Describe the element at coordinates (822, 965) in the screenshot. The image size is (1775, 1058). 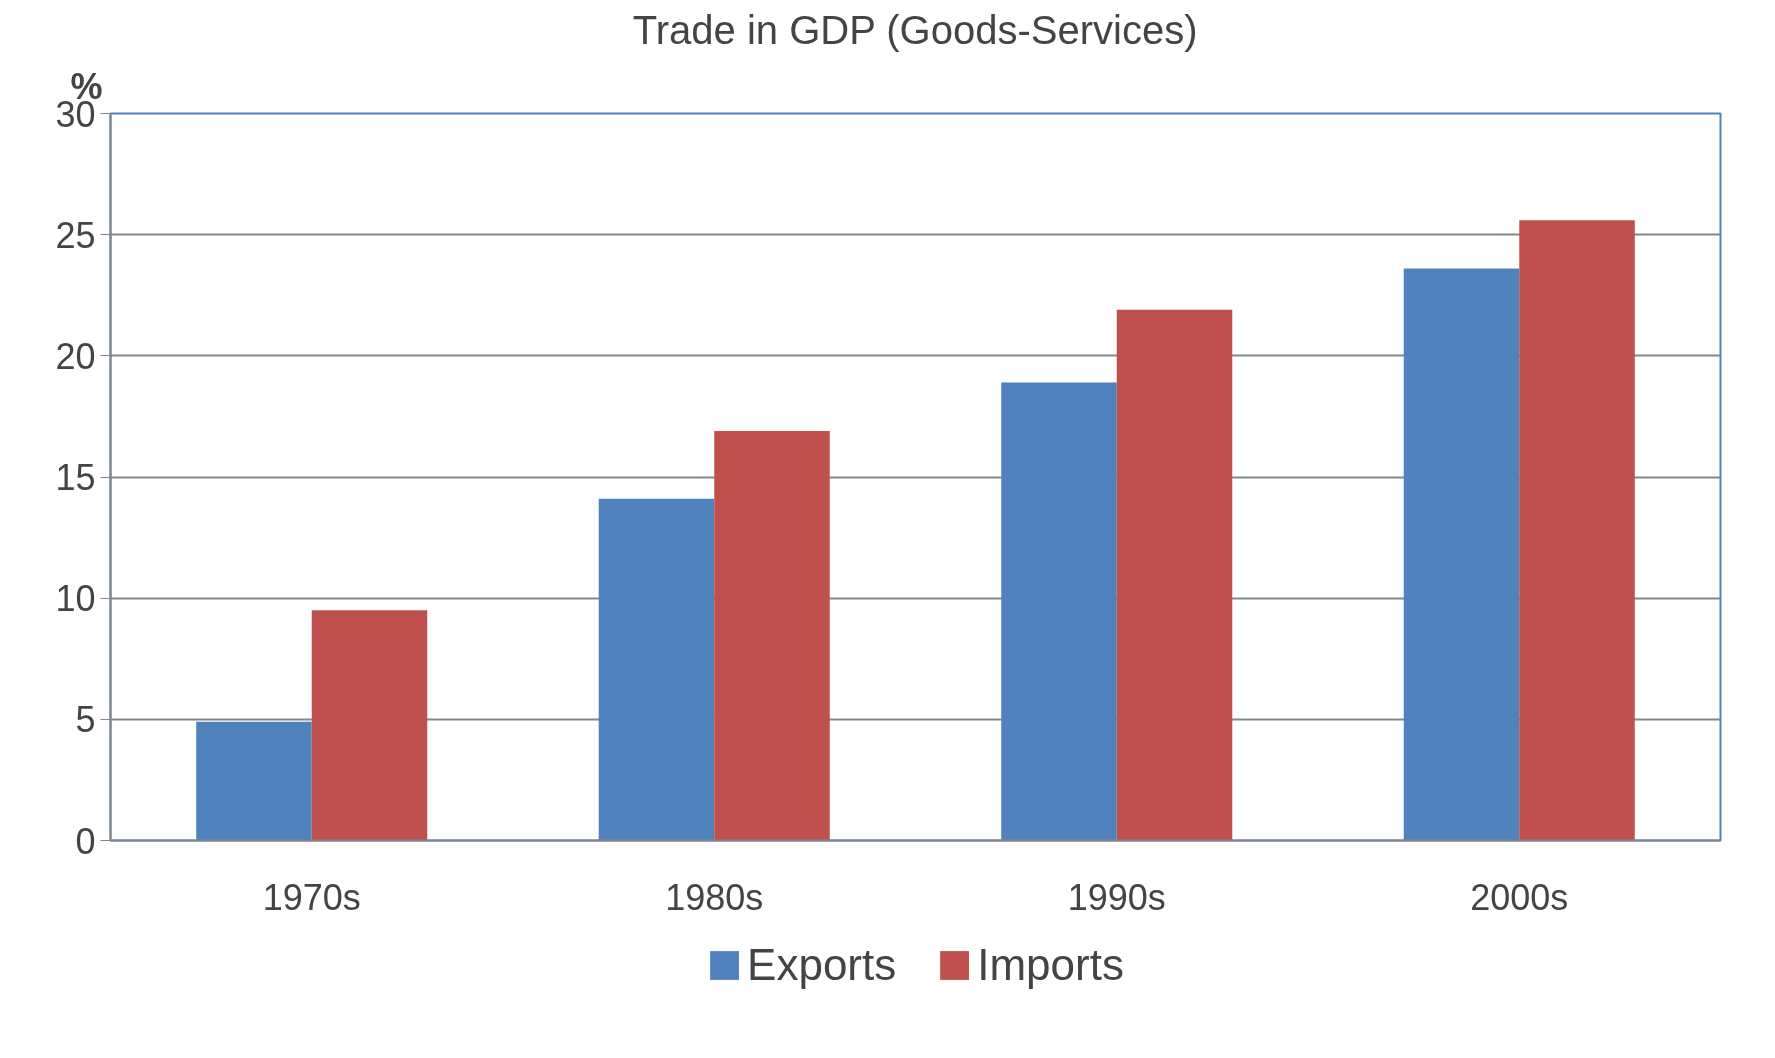
I see `legend-label: Exports` at that location.